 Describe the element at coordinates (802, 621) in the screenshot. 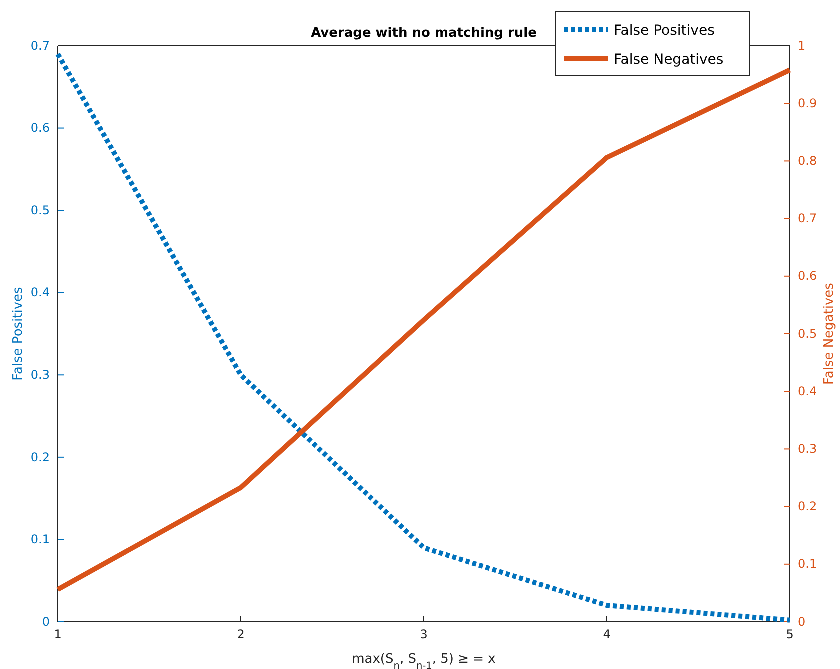

I see `y2-tick-label: 0` at that location.